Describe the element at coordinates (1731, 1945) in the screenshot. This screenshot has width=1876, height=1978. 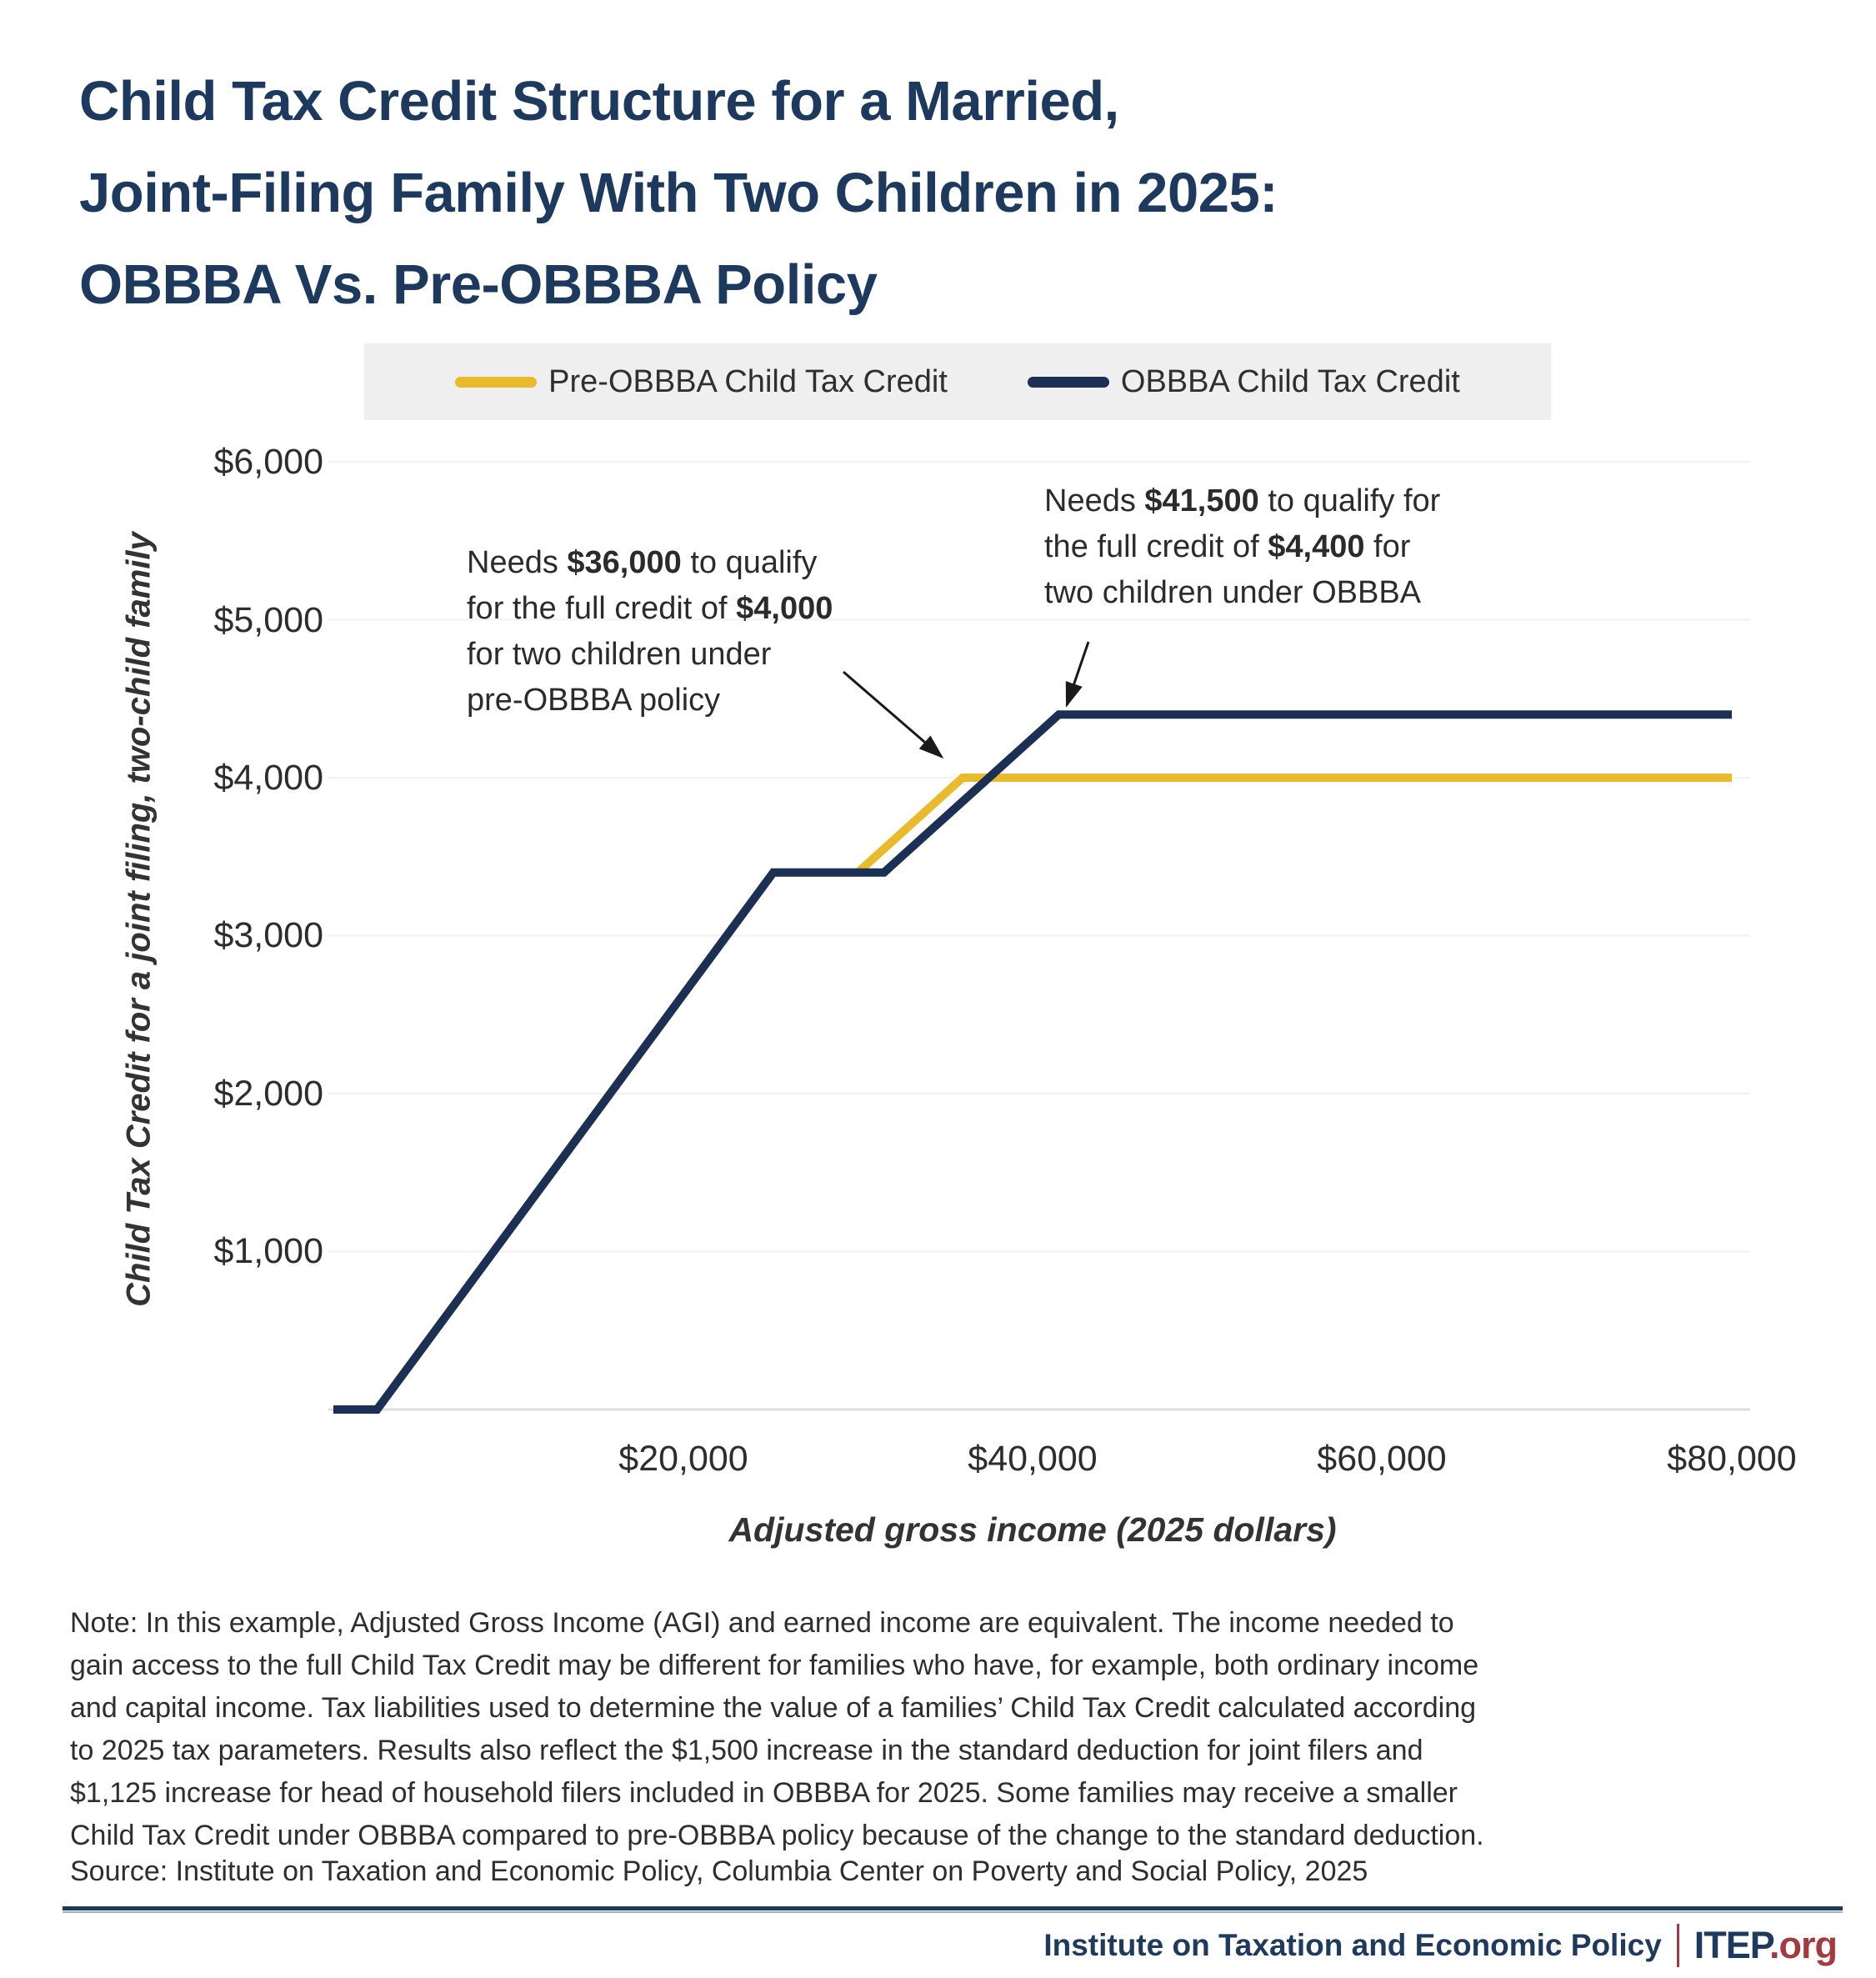
I see `itep-logo-text: ITEP` at that location.